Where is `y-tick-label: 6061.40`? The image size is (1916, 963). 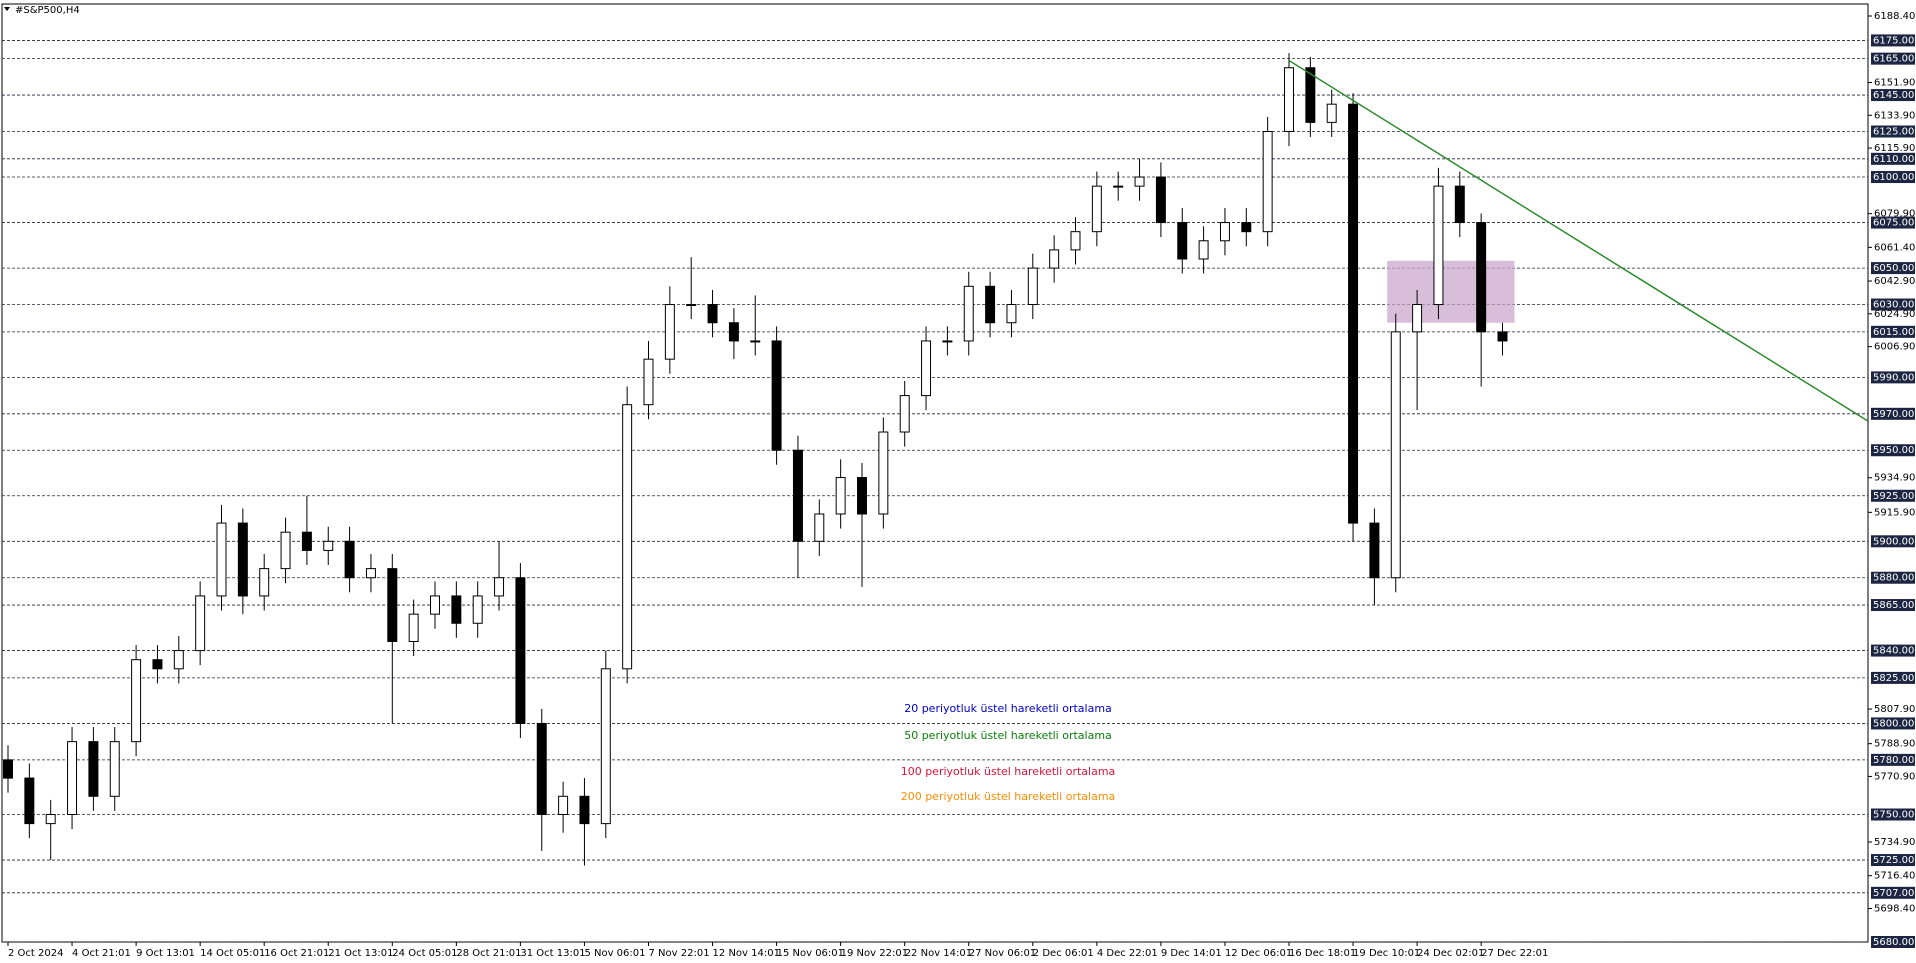 y-tick-label: 6061.40 is located at coordinates (1894, 247).